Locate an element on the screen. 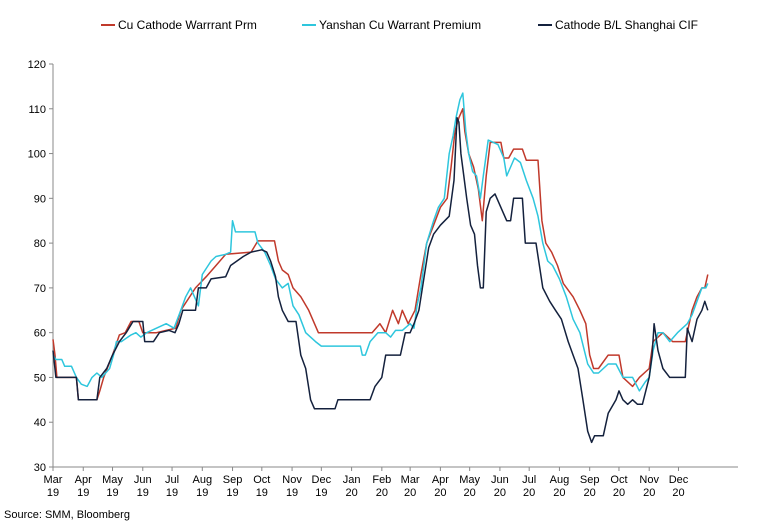  y-tick-label: 50 is located at coordinates (40, 378).